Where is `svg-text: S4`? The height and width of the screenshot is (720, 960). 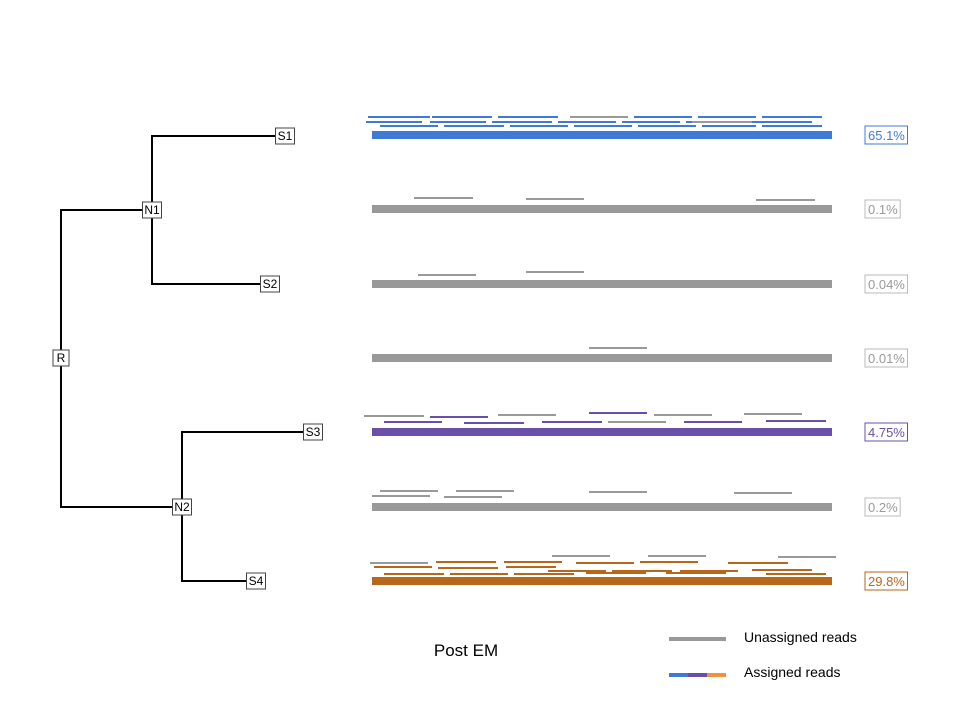 svg-text: S4 is located at coordinates (256, 581).